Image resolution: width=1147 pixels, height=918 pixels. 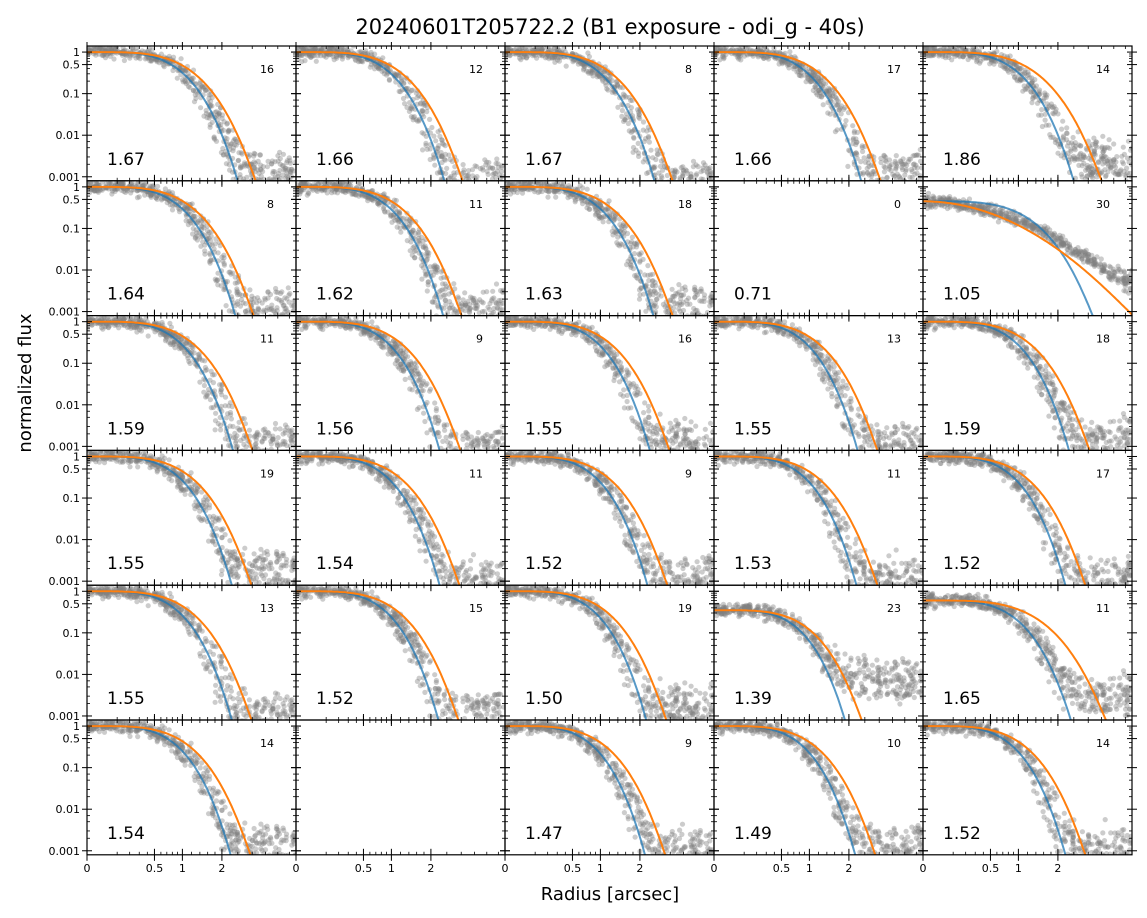 I want to click on star-count-label: 12, so click(x=476, y=69).